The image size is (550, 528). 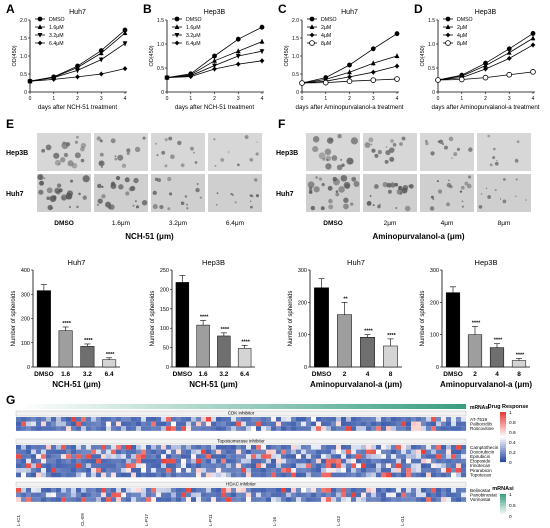 I want to click on y-tick-label: 200, so click(x=302, y=303).